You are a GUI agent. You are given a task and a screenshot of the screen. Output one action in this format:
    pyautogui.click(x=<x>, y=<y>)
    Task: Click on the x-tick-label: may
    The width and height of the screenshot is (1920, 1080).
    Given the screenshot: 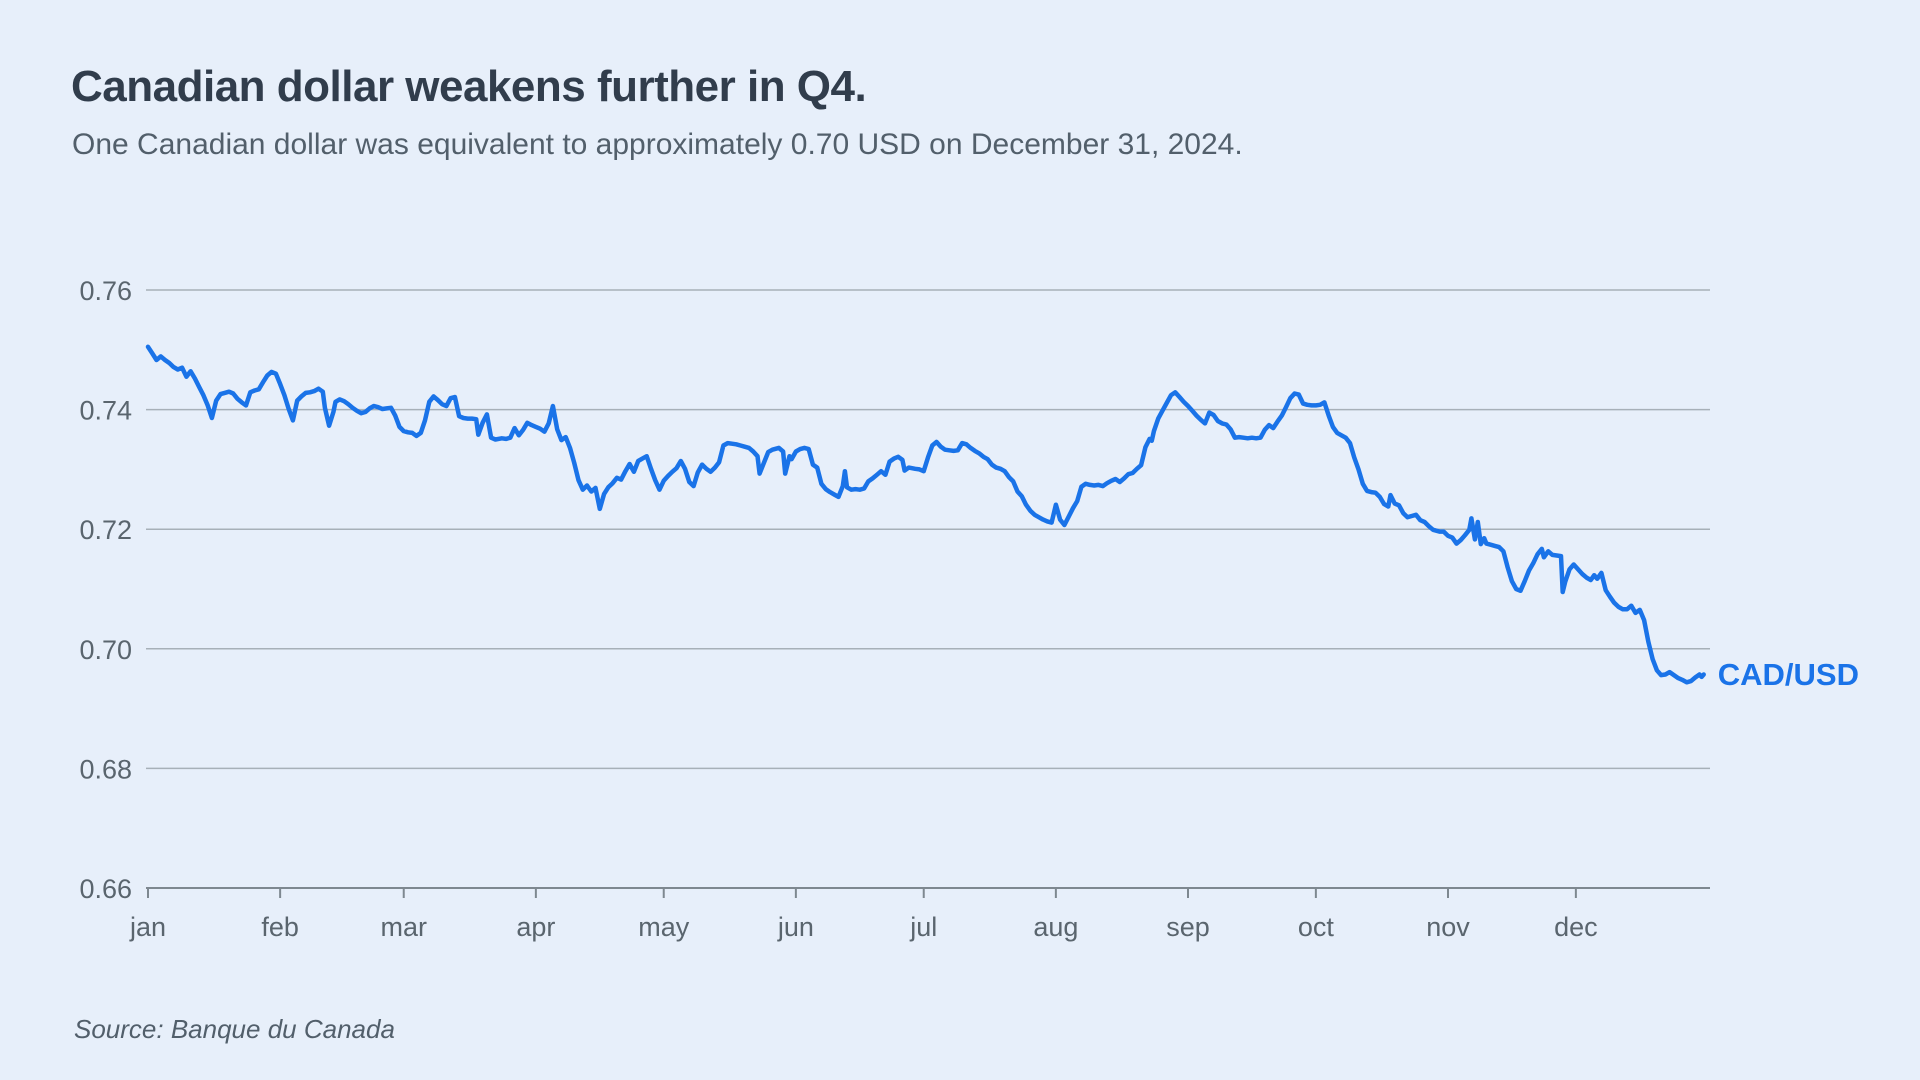 What is the action you would take?
    pyautogui.click(x=664, y=927)
    